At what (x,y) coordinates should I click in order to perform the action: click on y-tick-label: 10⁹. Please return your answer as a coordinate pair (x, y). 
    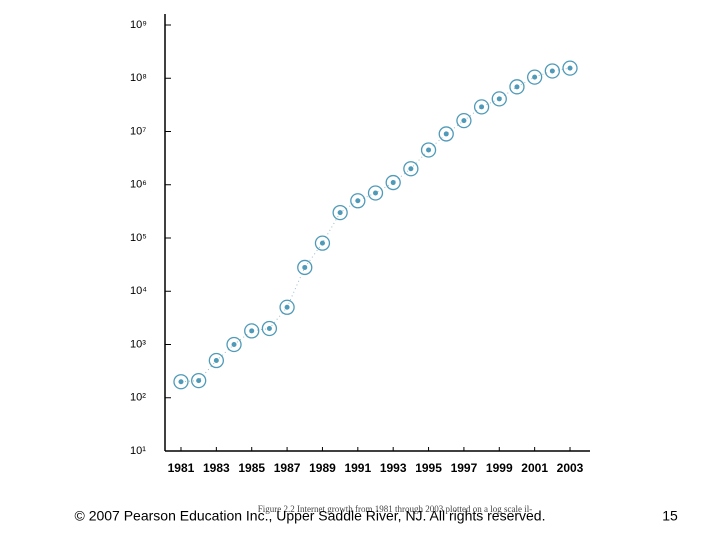
    Looking at the image, I should click on (138, 25).